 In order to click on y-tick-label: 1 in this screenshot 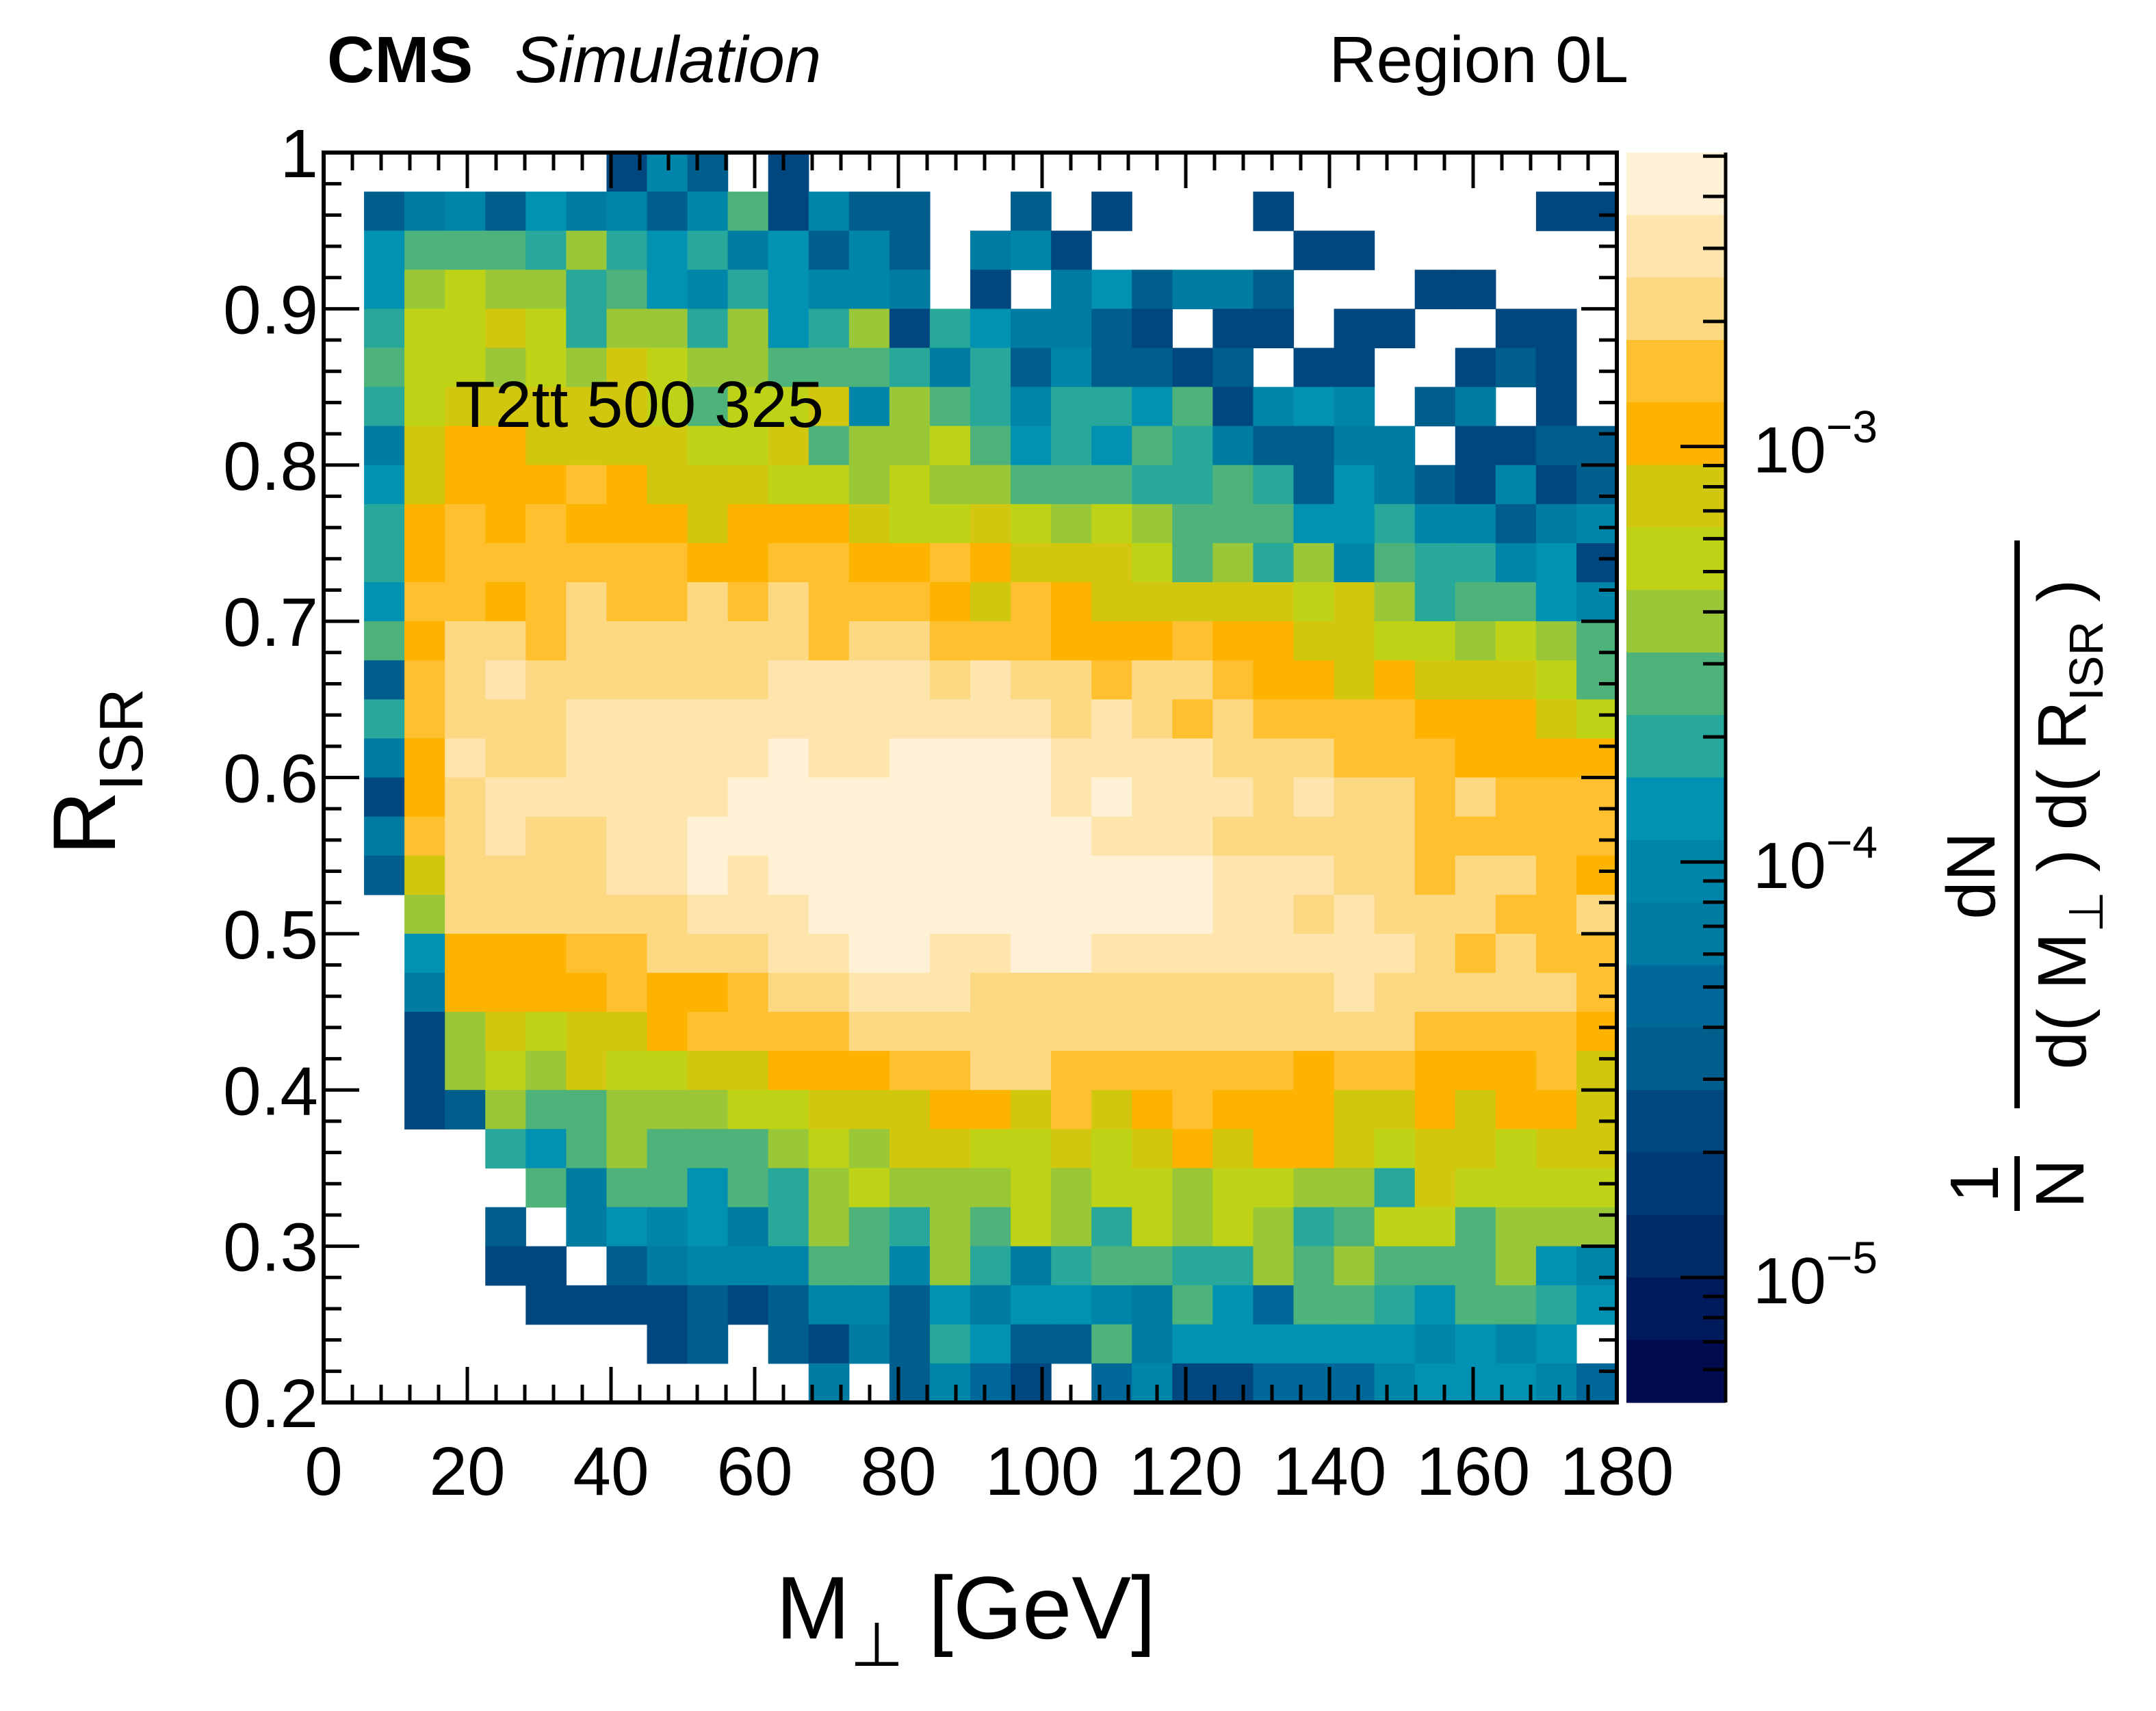, I will do `click(299, 154)`.